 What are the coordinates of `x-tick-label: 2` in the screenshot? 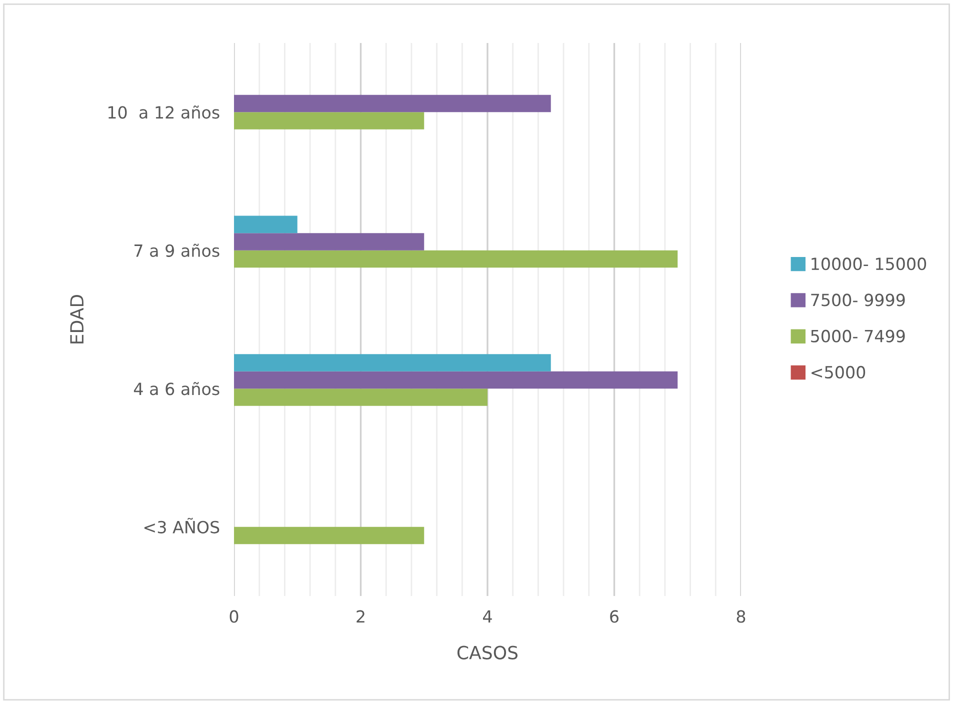 It's located at (360, 616).